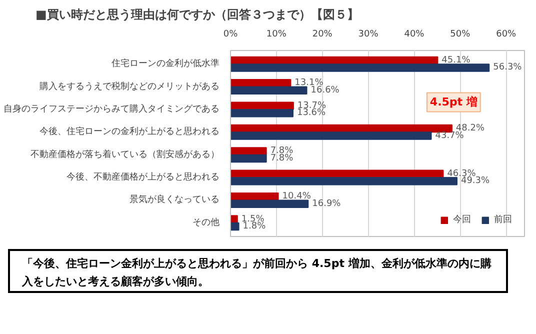  What do you see at coordinates (175, 200) in the screenshot?
I see `y-tick-label: 景気が良くなっている` at bounding box center [175, 200].